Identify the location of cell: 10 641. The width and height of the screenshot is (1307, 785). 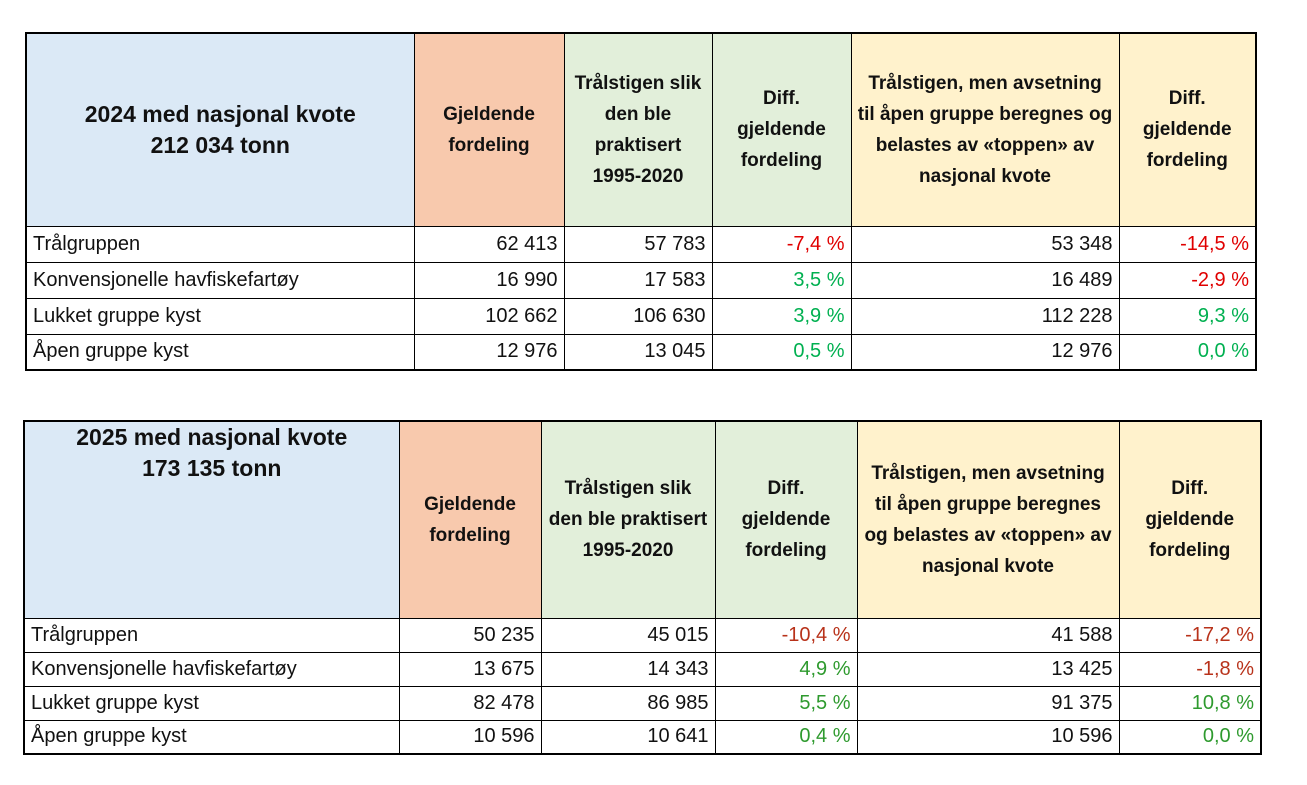
(628, 737).